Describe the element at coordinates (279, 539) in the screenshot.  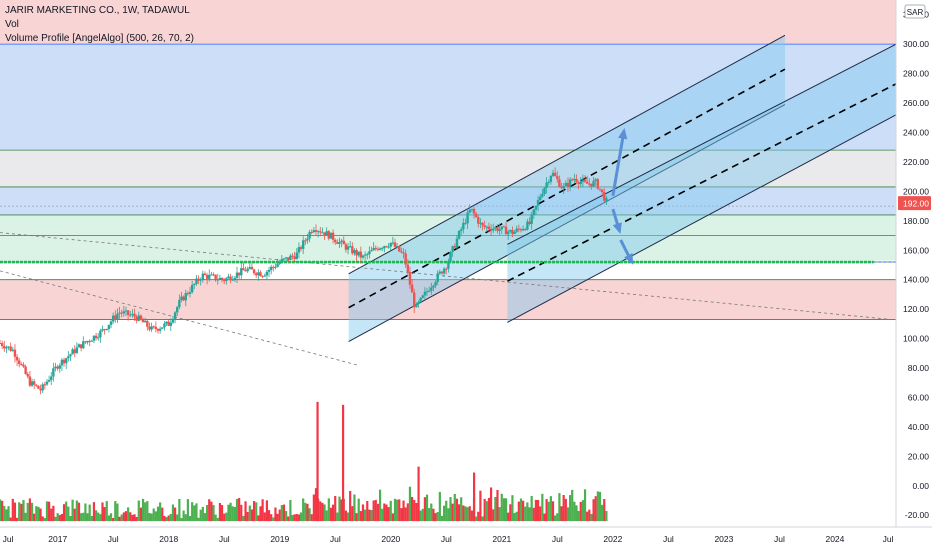
I see `x-tick-label: 2019` at that location.